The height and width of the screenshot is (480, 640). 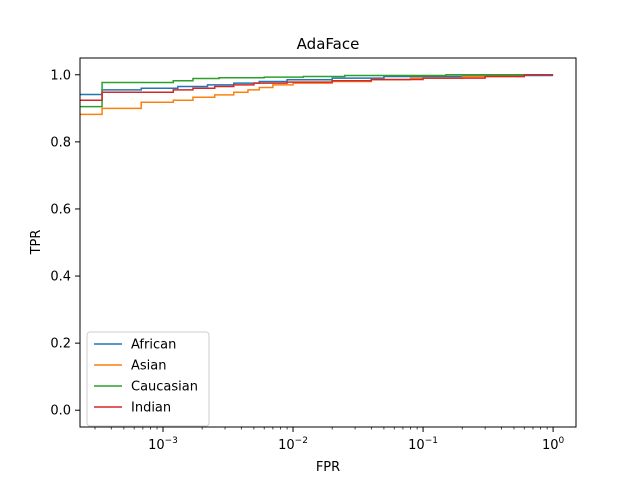 I want to click on legend-box, so click(x=148, y=379).